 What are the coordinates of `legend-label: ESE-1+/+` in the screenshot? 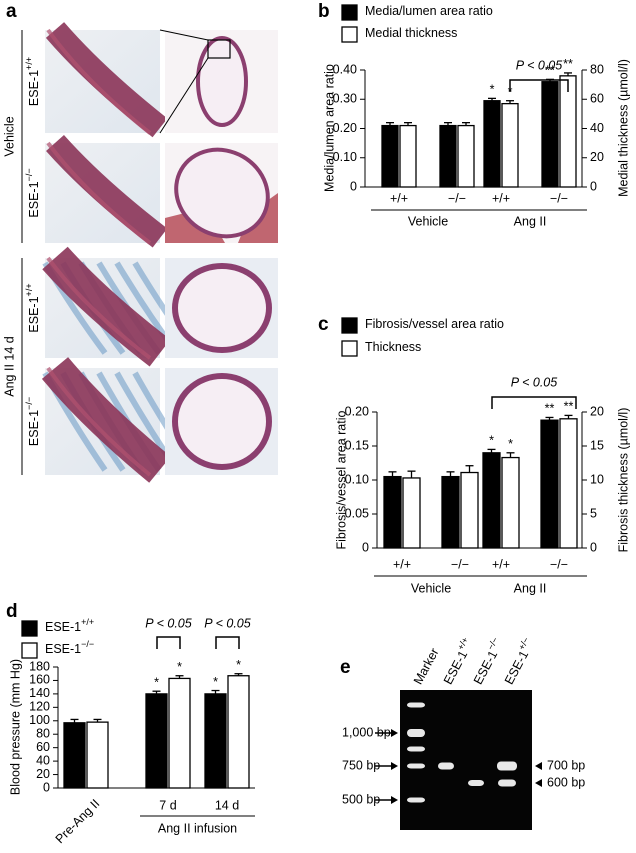 It's located at (69, 625).